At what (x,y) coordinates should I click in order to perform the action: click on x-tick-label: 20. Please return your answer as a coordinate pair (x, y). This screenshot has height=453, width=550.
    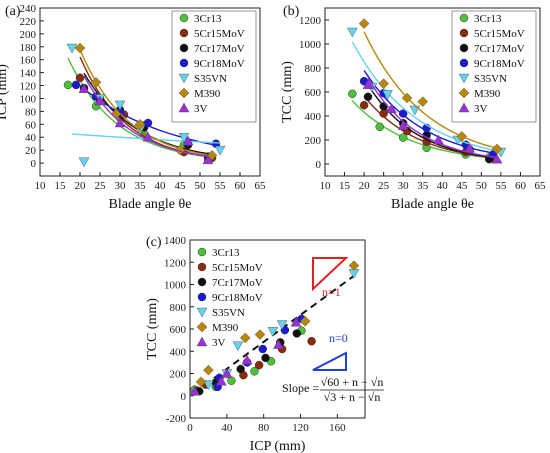
    Looking at the image, I should click on (81, 186).